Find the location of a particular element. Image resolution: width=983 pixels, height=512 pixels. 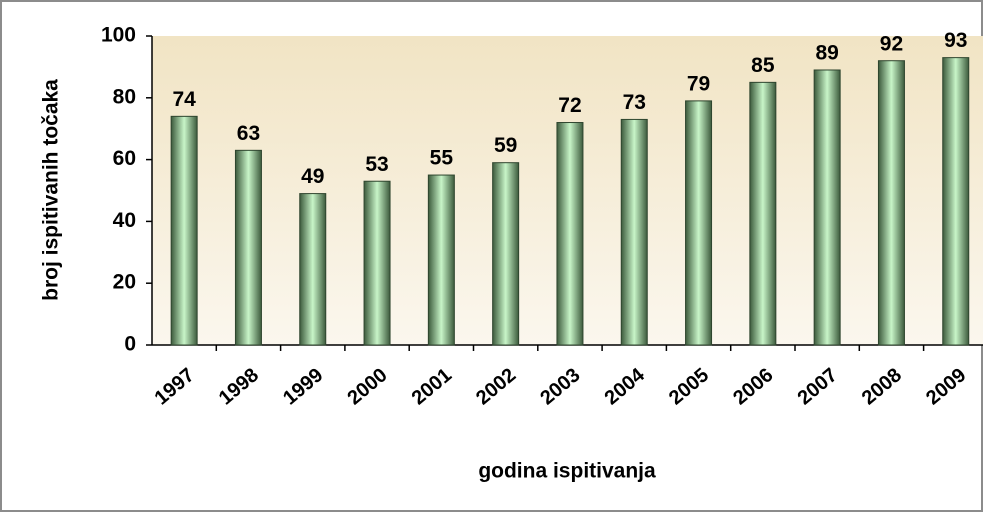

data-label: 72 is located at coordinates (569, 105).